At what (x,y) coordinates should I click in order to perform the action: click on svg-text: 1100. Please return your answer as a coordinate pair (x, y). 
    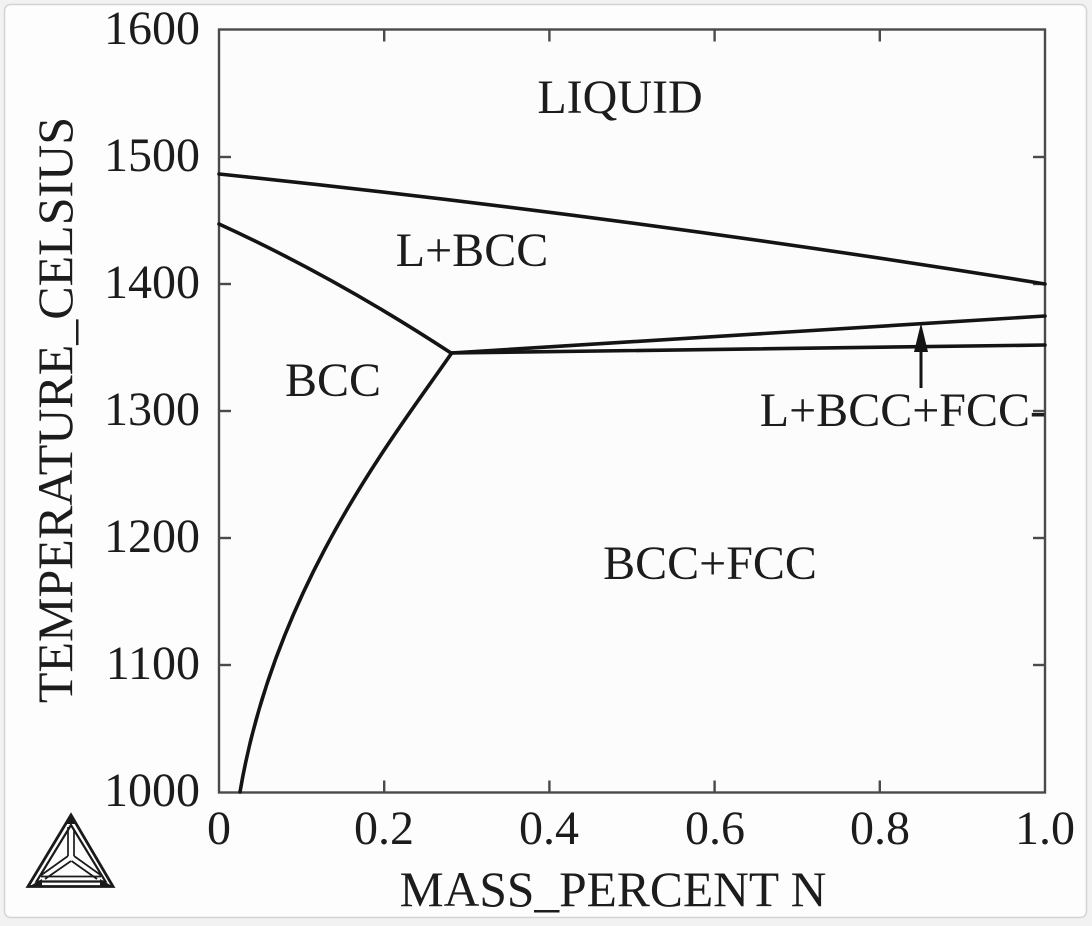
    Looking at the image, I should click on (153, 663).